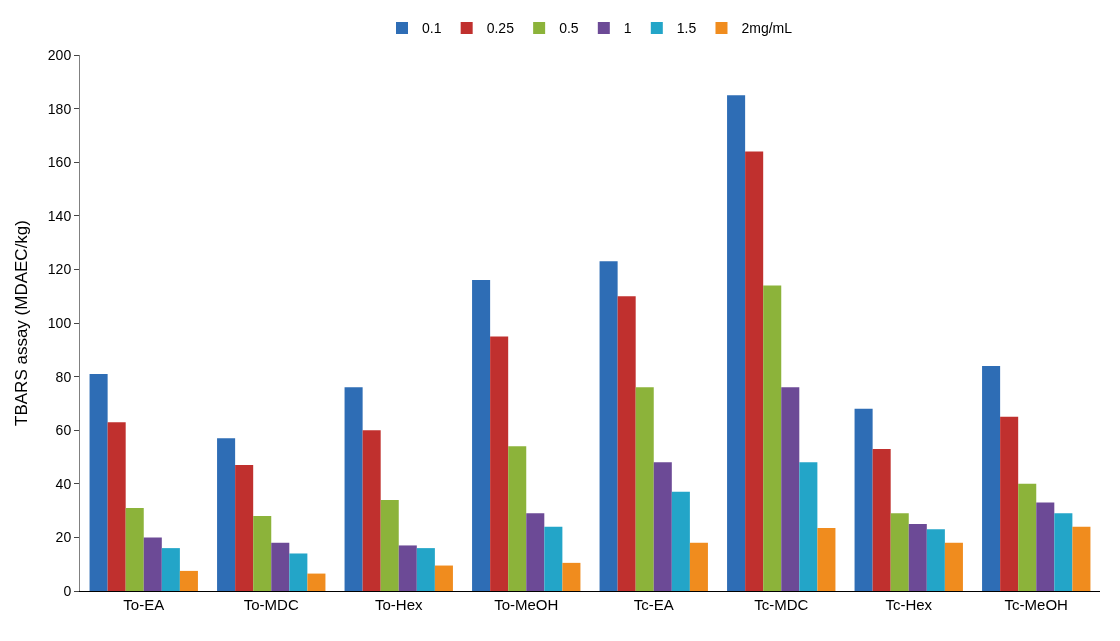 The width and height of the screenshot is (1120, 641). What do you see at coordinates (59, 54) in the screenshot?
I see `y-tick-label: 200` at bounding box center [59, 54].